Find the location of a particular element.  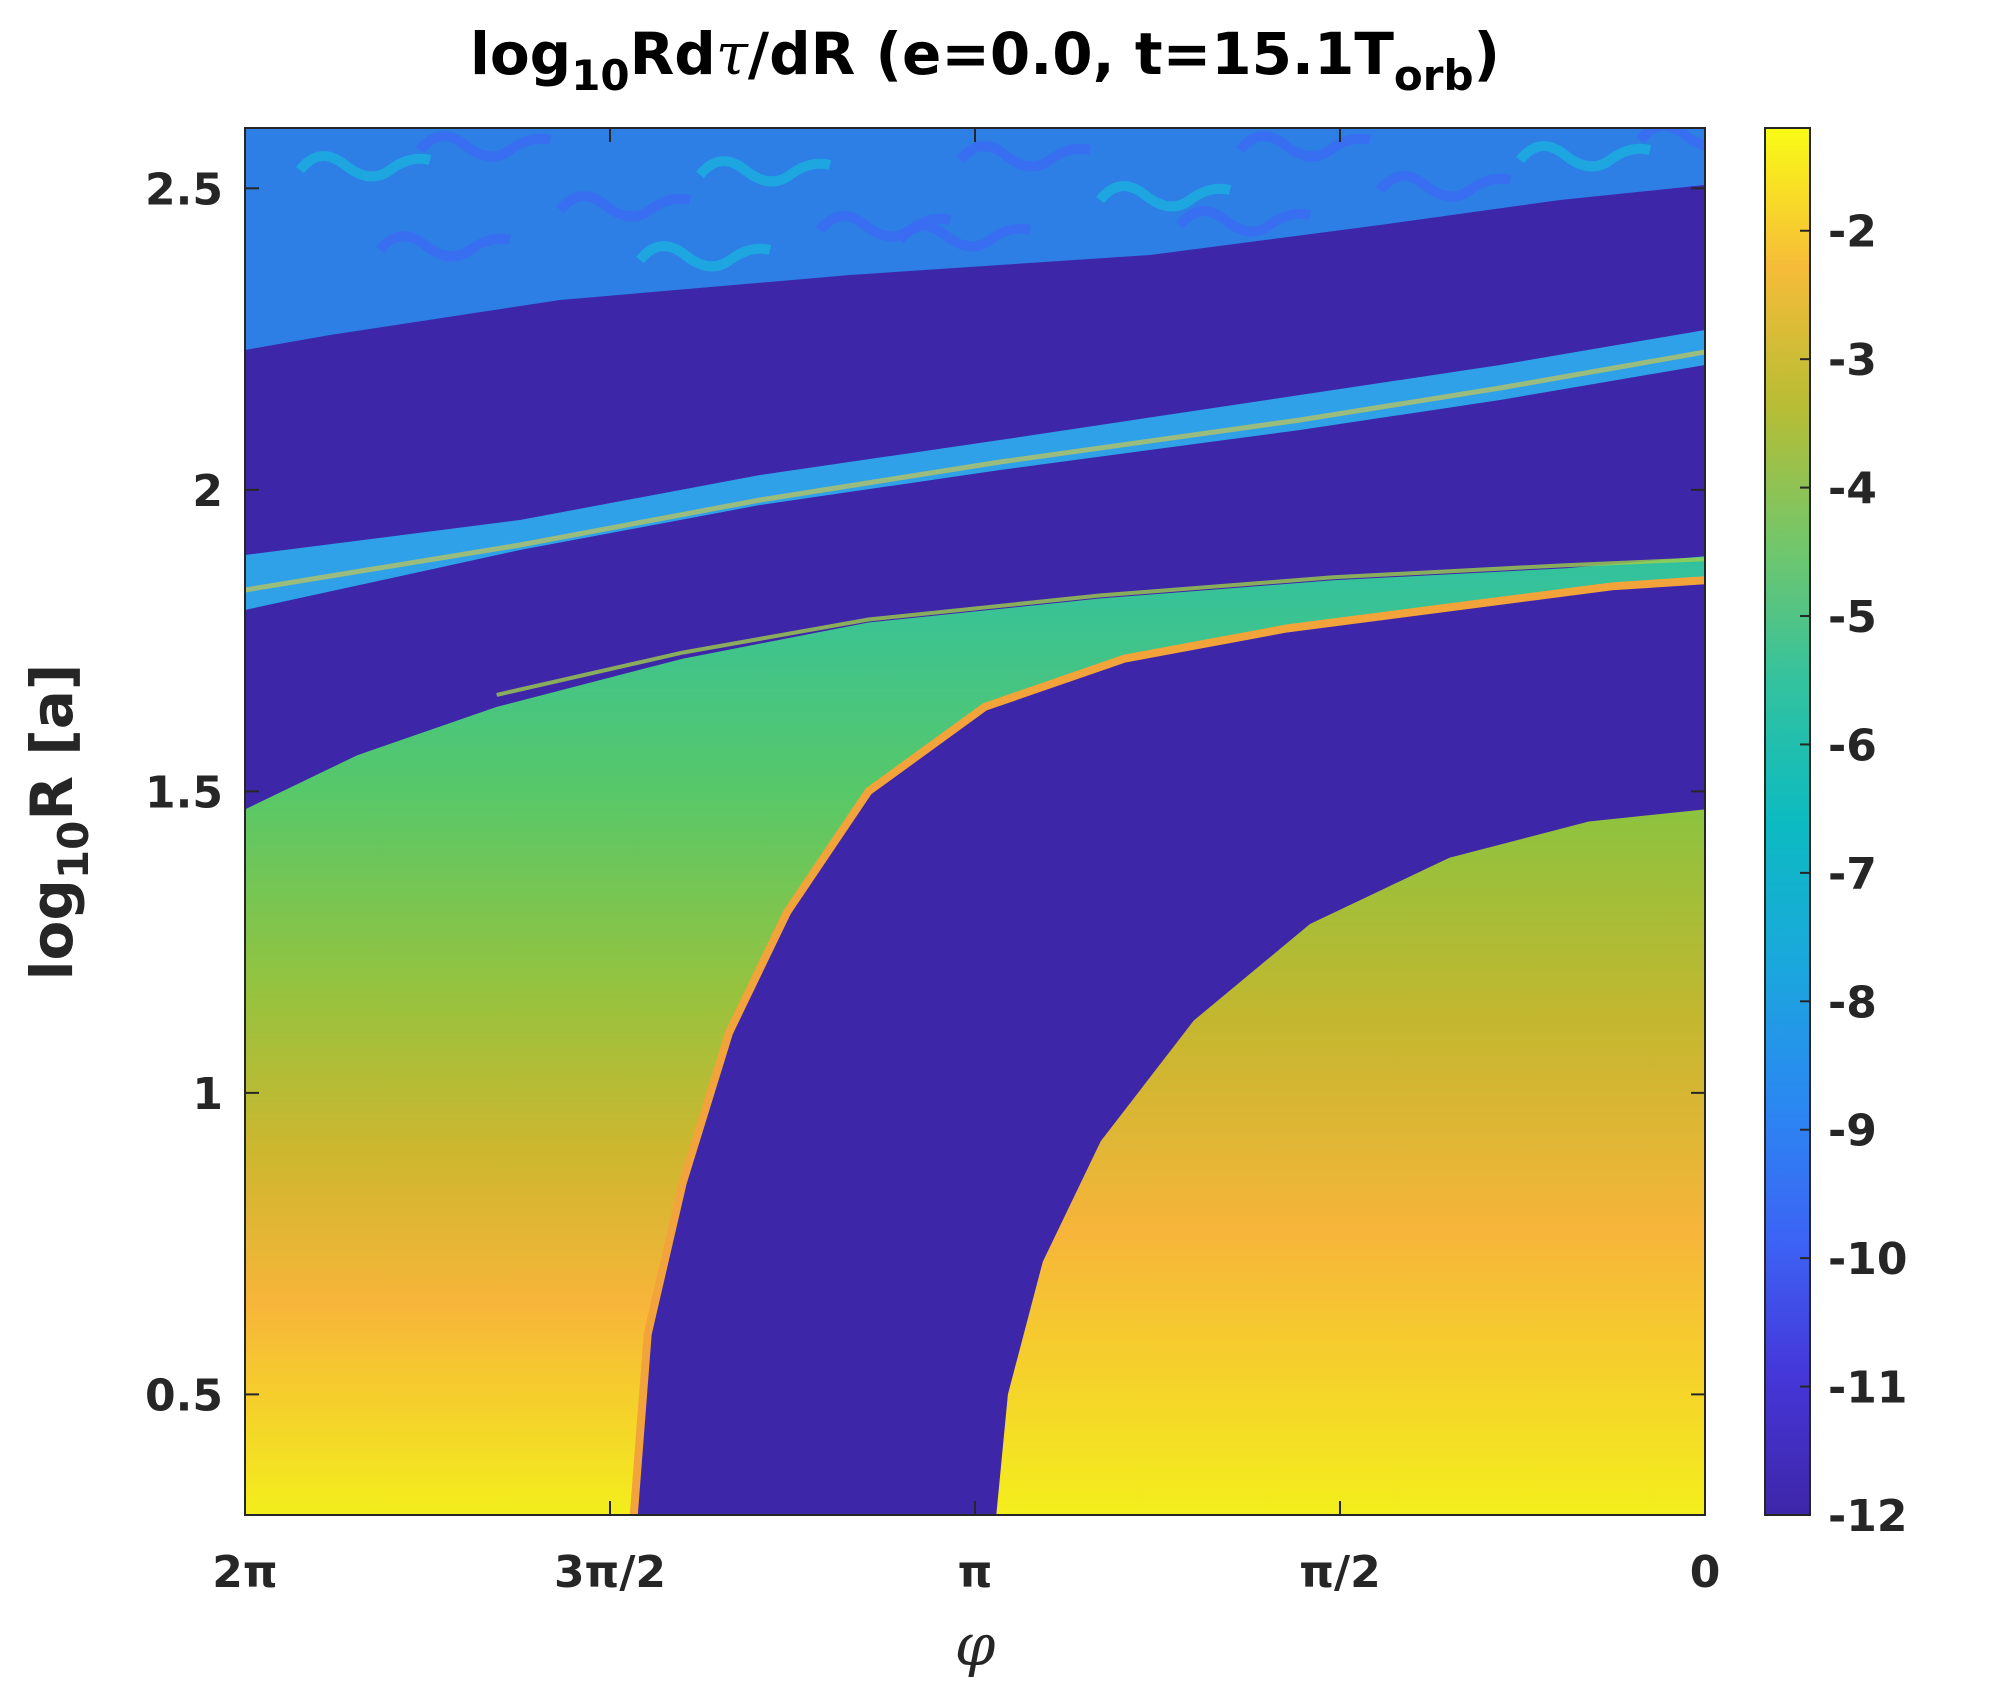

outer-turbulent-band-middle is located at coordinates (975, 470).